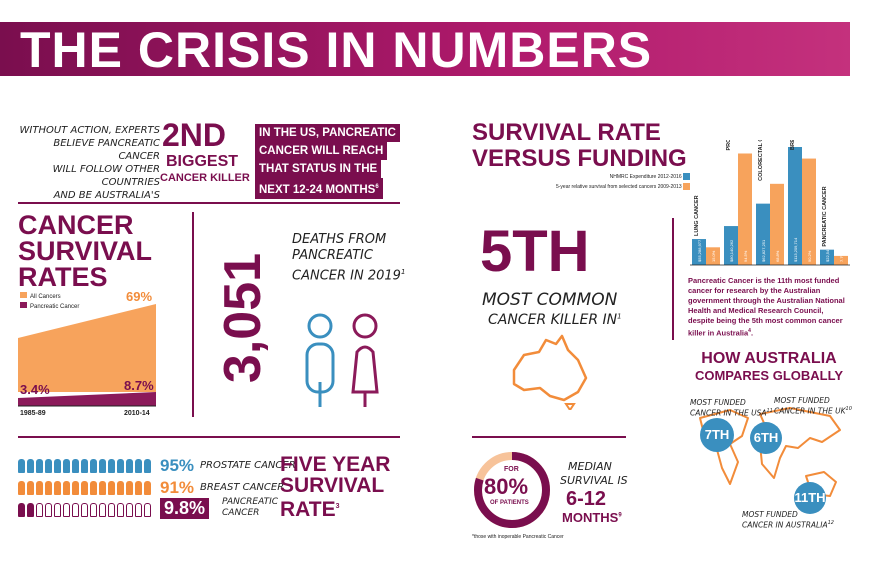 The image size is (879, 575). I want to click on usa-rank-badge: 7TH, so click(717, 435).